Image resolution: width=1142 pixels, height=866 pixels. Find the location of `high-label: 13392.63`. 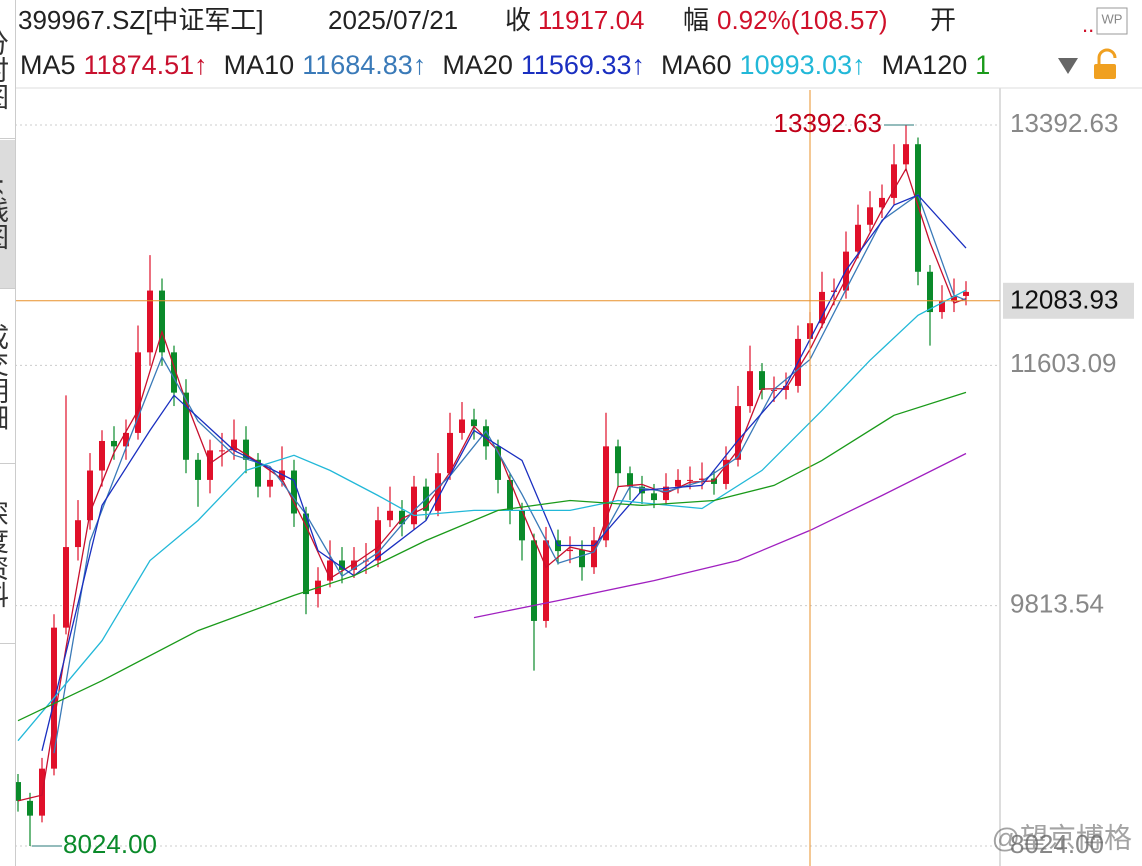

high-label: 13392.63 is located at coordinates (828, 123).